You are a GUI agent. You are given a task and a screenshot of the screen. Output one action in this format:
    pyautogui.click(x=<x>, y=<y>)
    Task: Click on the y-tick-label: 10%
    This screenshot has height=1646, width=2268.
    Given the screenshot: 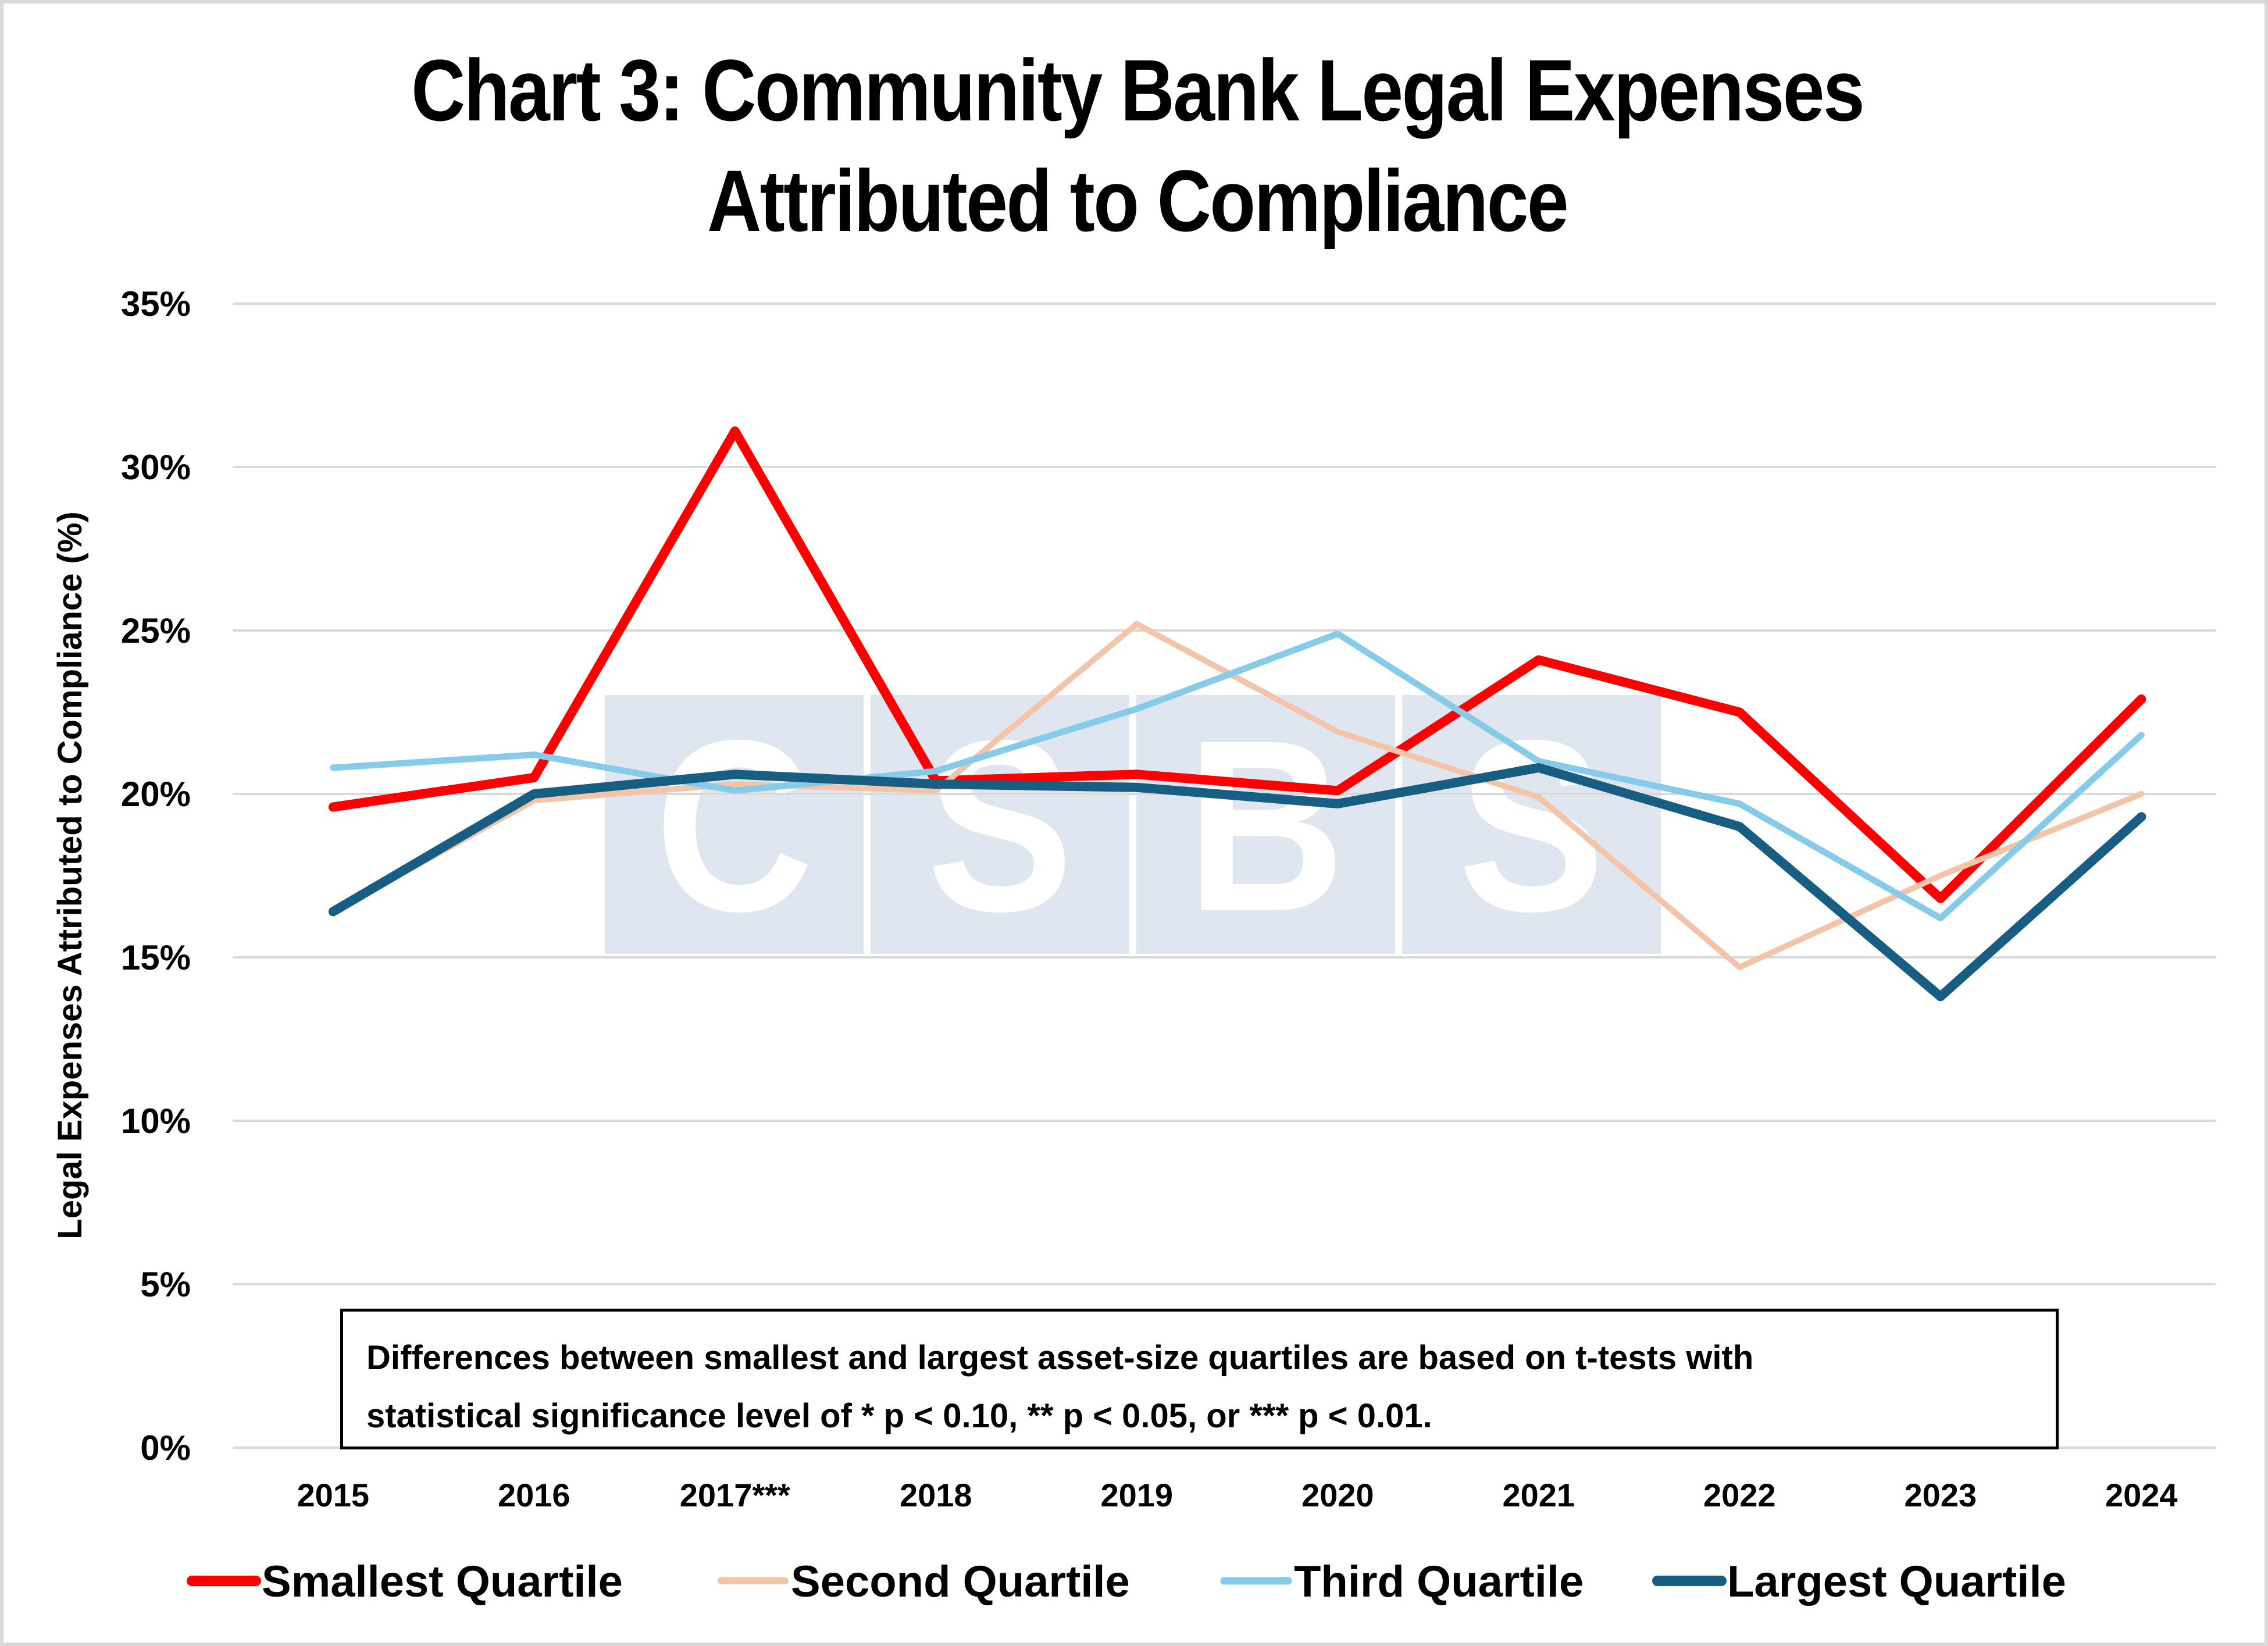 What is the action you would take?
    pyautogui.click(x=156, y=1121)
    